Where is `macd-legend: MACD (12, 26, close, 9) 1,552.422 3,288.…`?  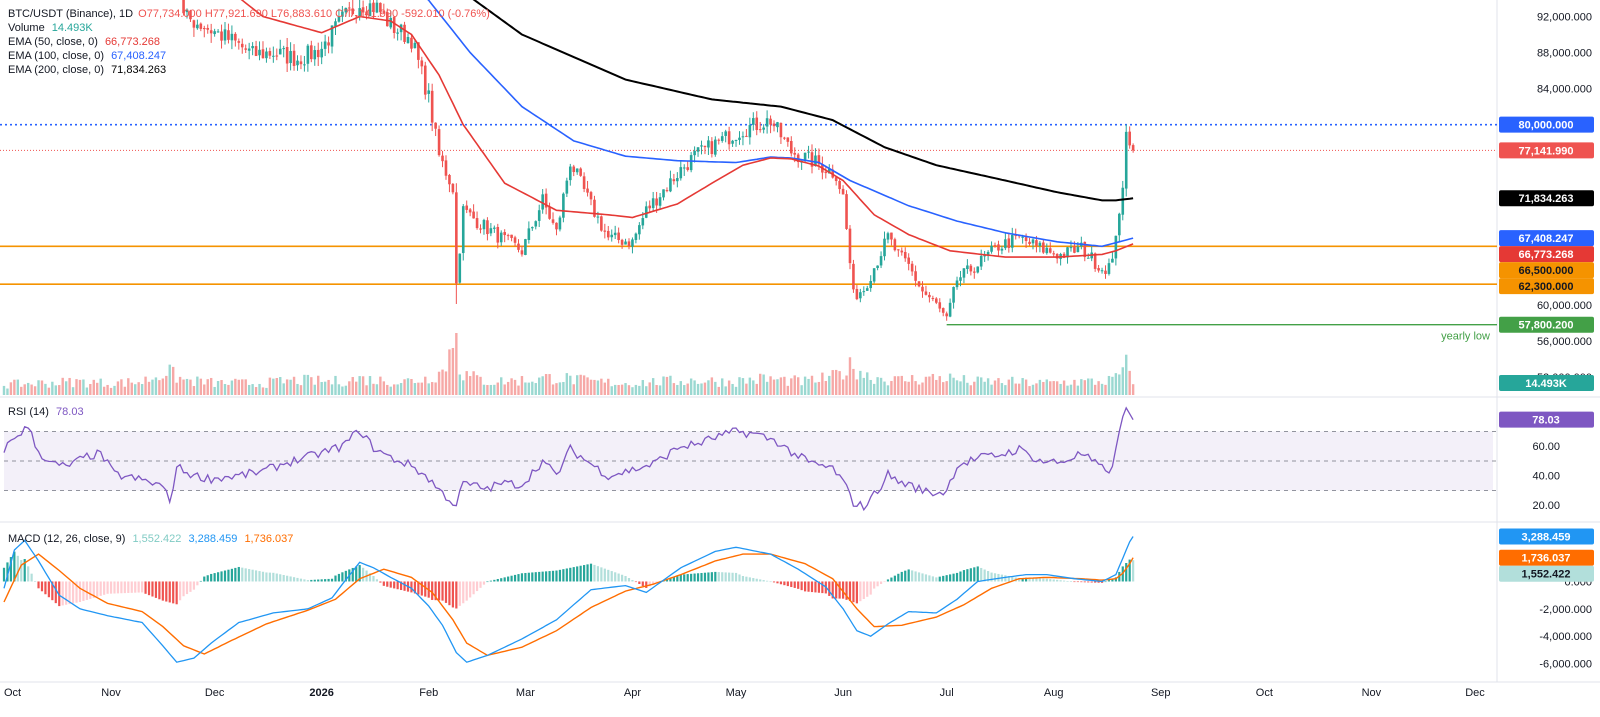
macd-legend: MACD (12, 26, close, 9) 1,552.422 3,288.… is located at coordinates (150, 539).